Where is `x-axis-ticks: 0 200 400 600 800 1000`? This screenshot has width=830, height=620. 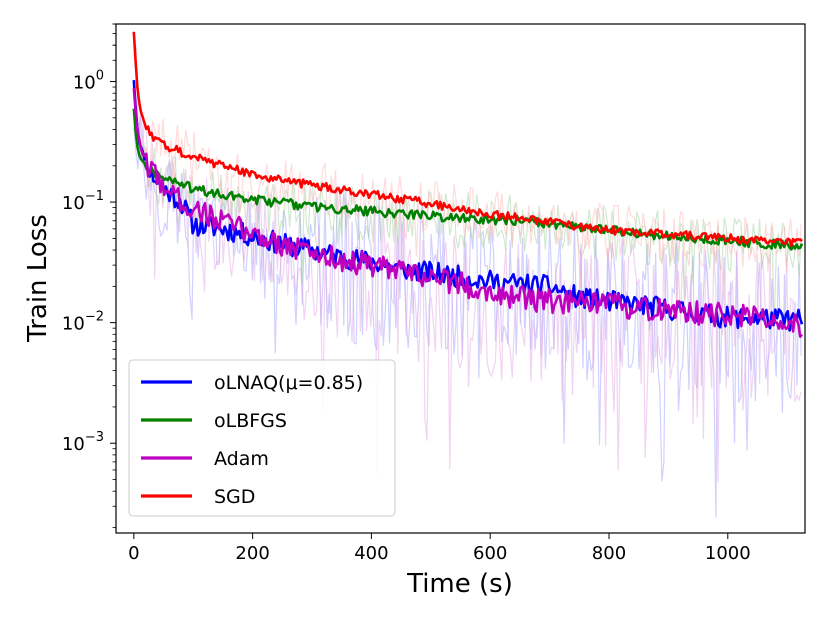
x-axis-ticks: 0 200 400 600 800 1000 is located at coordinates (439, 548).